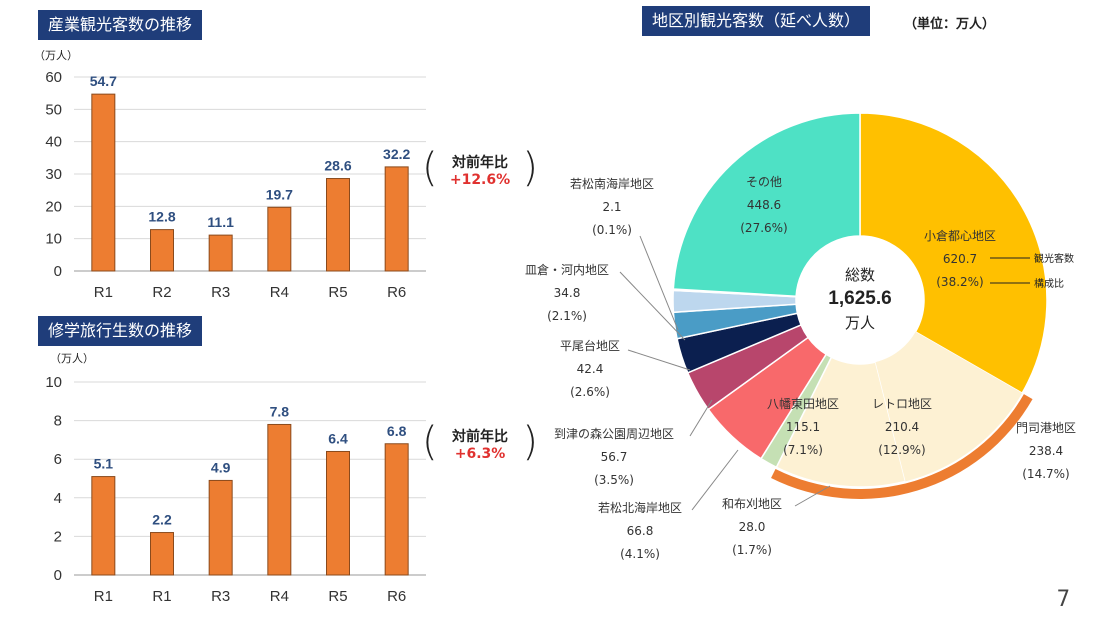 This screenshot has width=1116, height=630. I want to click on bar-value-label: 7.8, so click(280, 411).